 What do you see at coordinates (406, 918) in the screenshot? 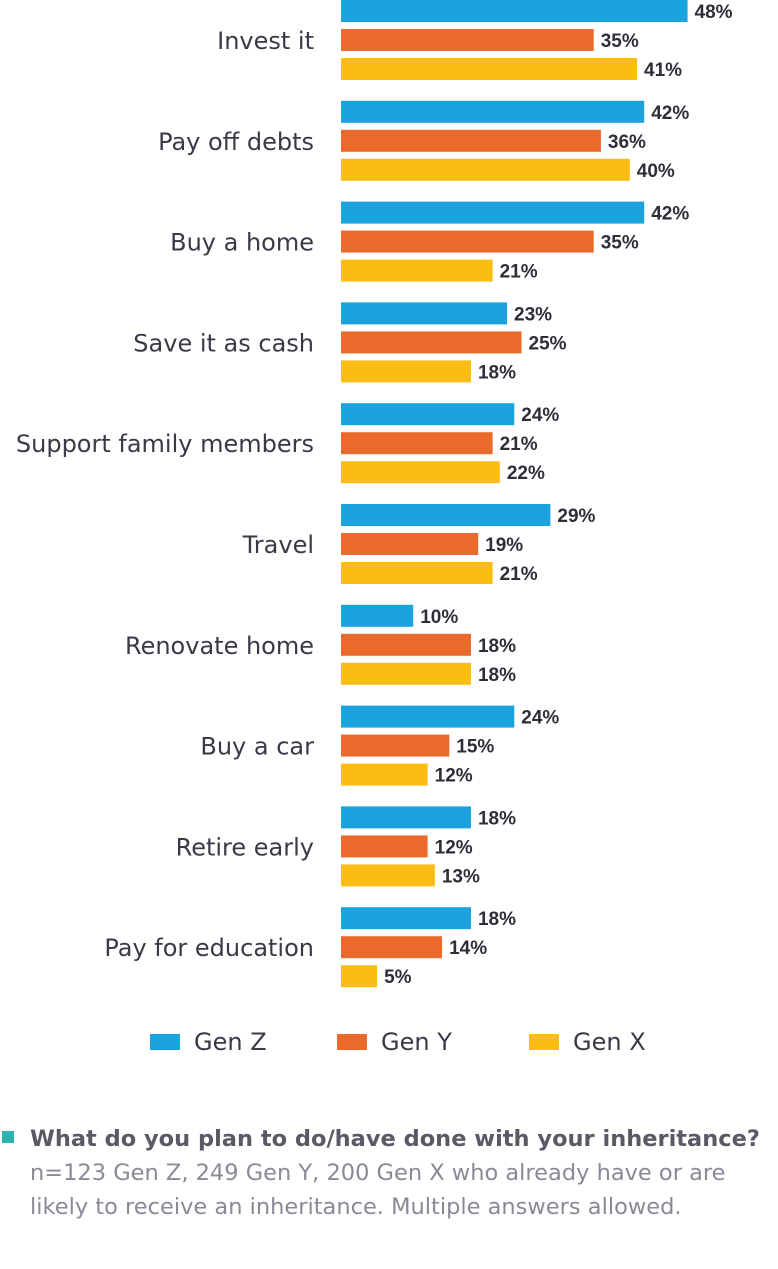
I see `bar-pay-for-education-gen-z` at bounding box center [406, 918].